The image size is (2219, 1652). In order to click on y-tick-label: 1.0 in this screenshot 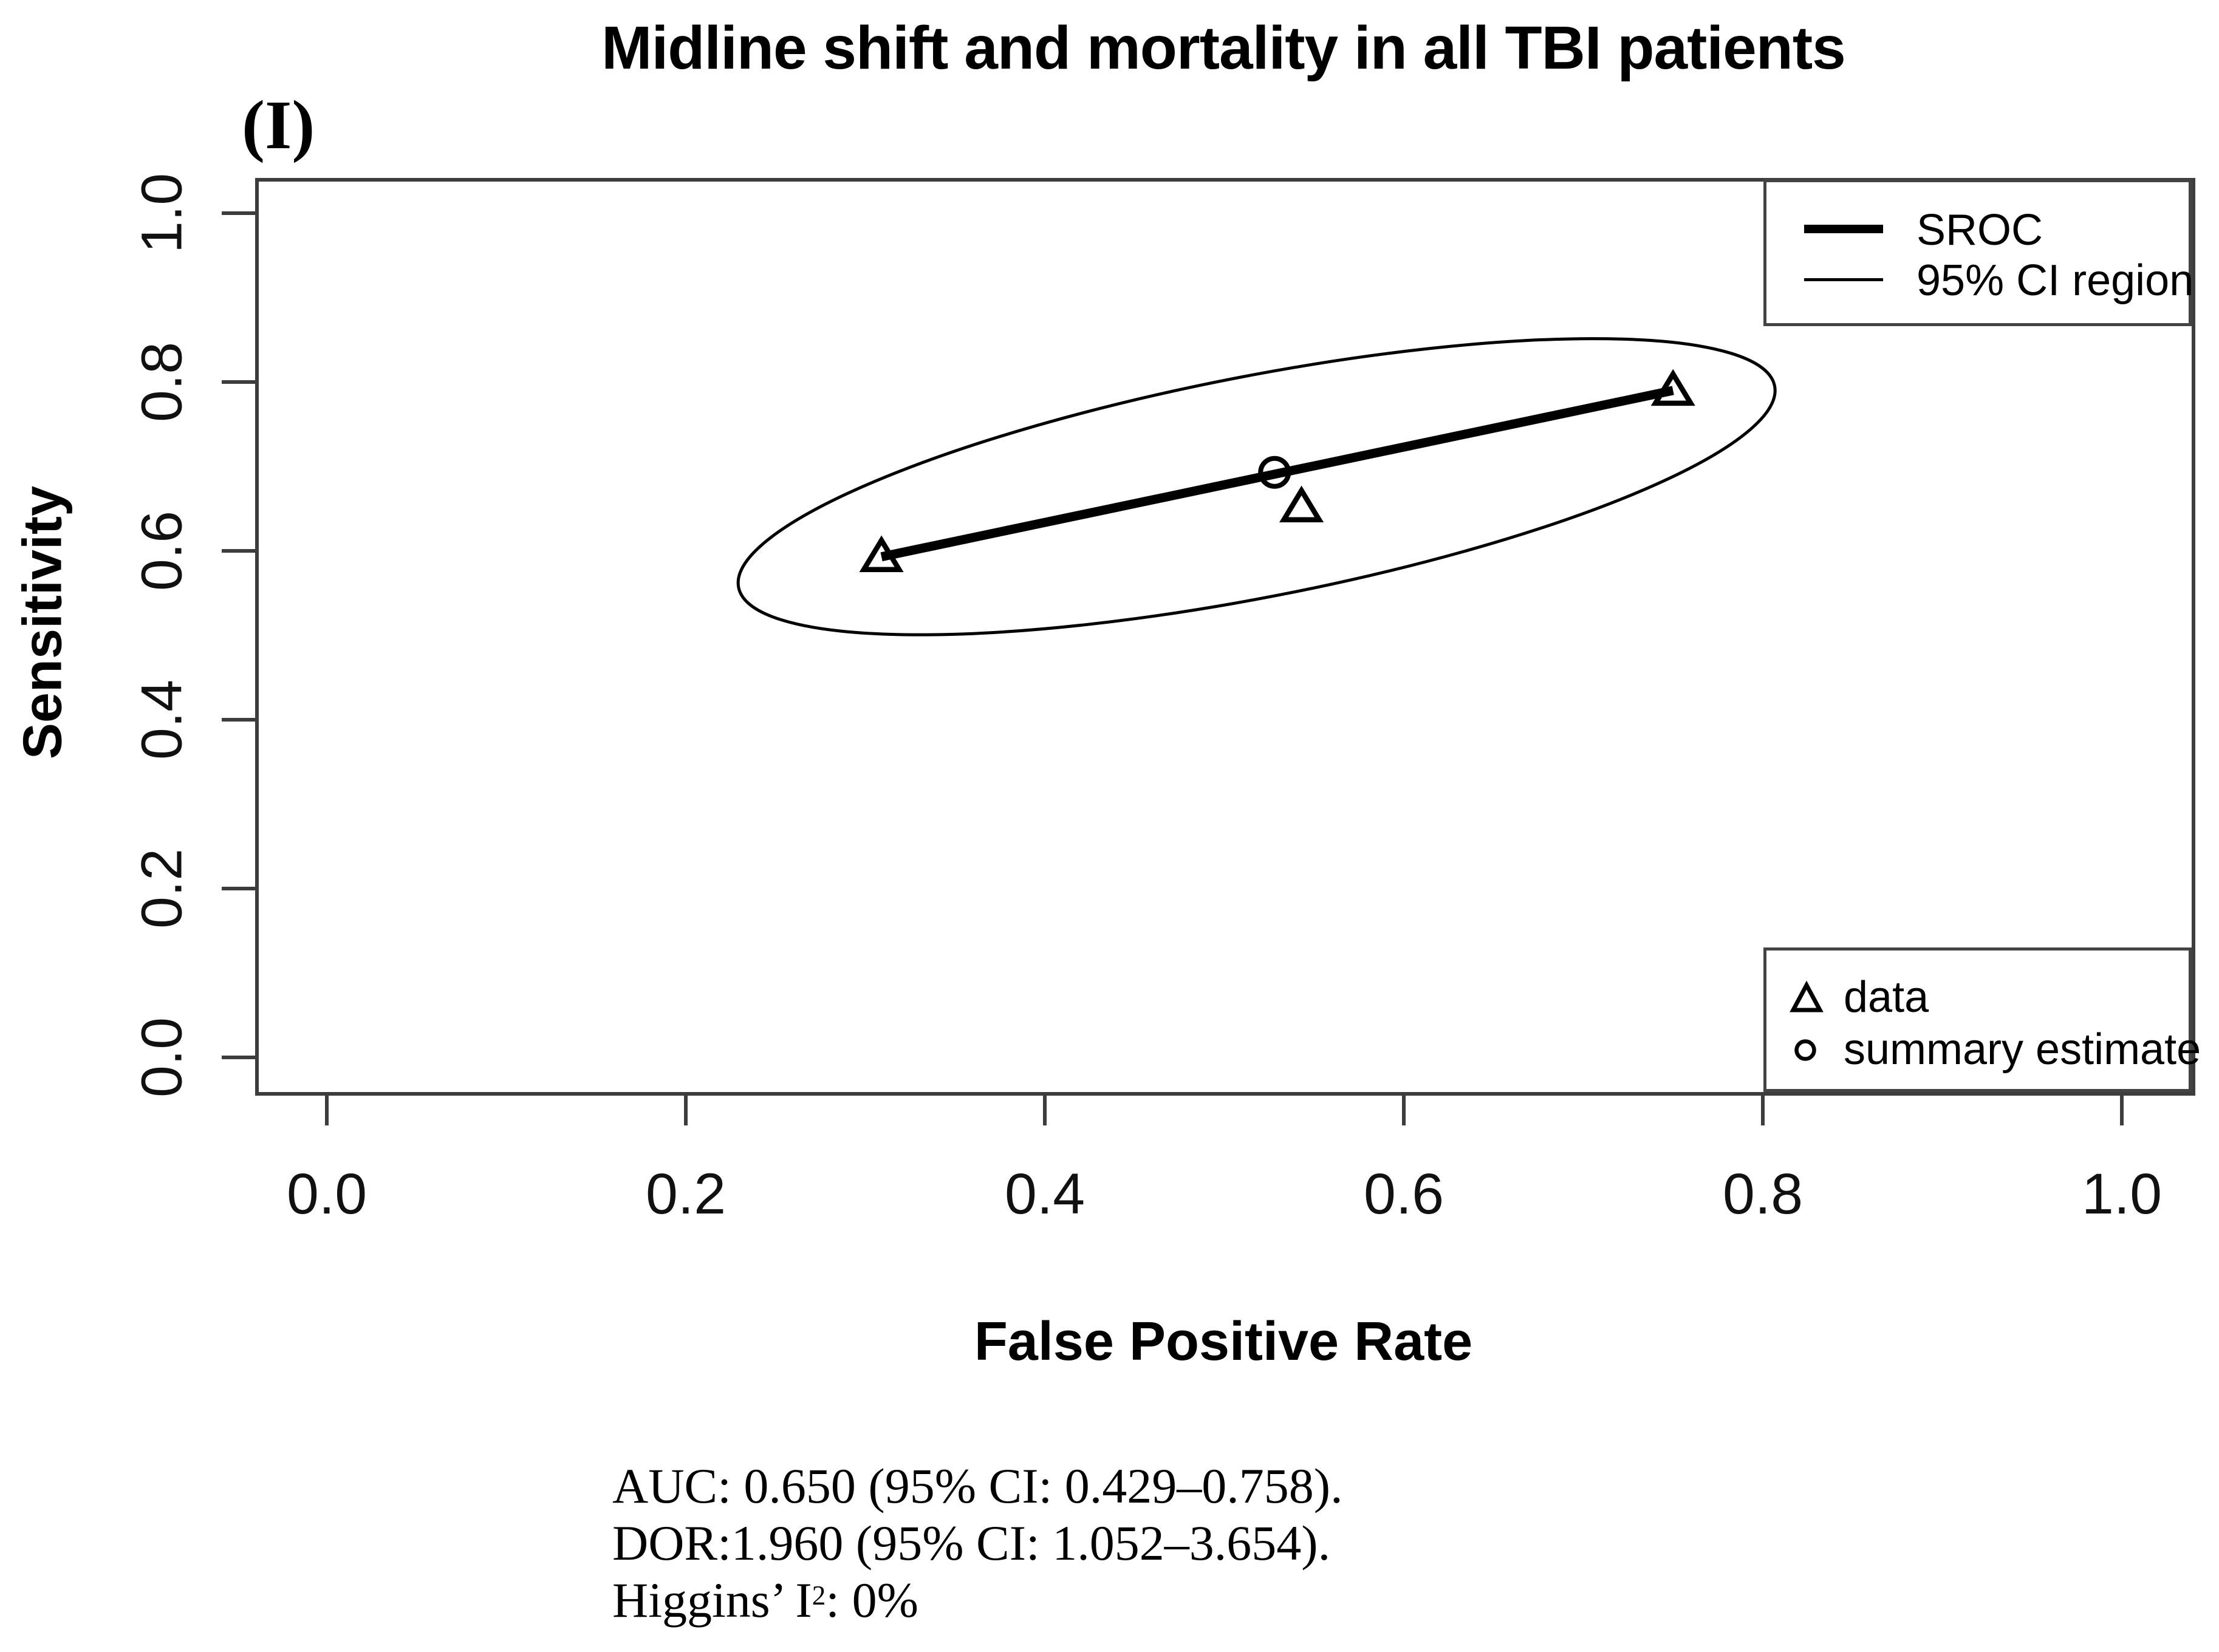, I will do `click(162, 213)`.